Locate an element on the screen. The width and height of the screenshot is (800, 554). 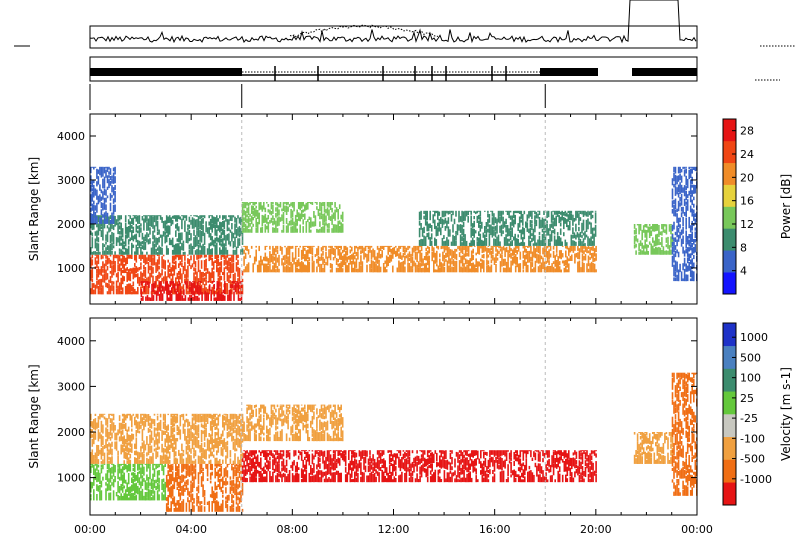
colorbar-swatch is located at coordinates (729, 471).